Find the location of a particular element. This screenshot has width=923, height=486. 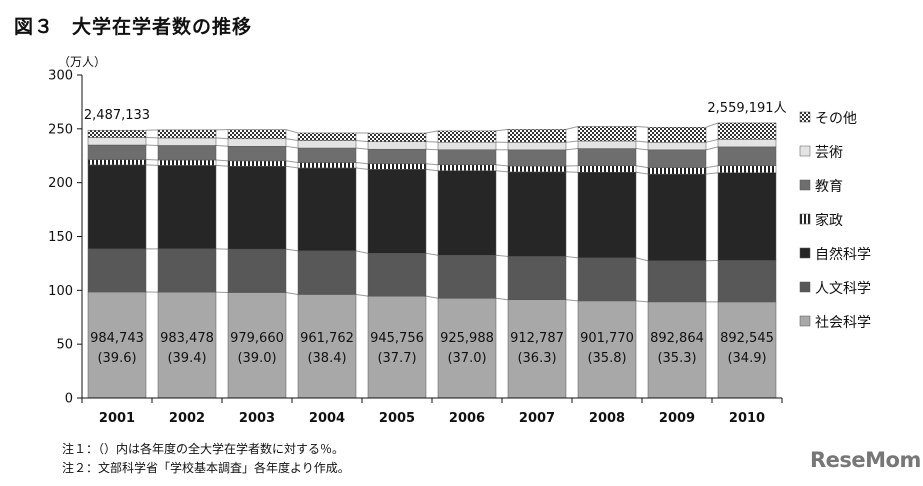

bar-value-label: 912,787 is located at coordinates (537, 338).